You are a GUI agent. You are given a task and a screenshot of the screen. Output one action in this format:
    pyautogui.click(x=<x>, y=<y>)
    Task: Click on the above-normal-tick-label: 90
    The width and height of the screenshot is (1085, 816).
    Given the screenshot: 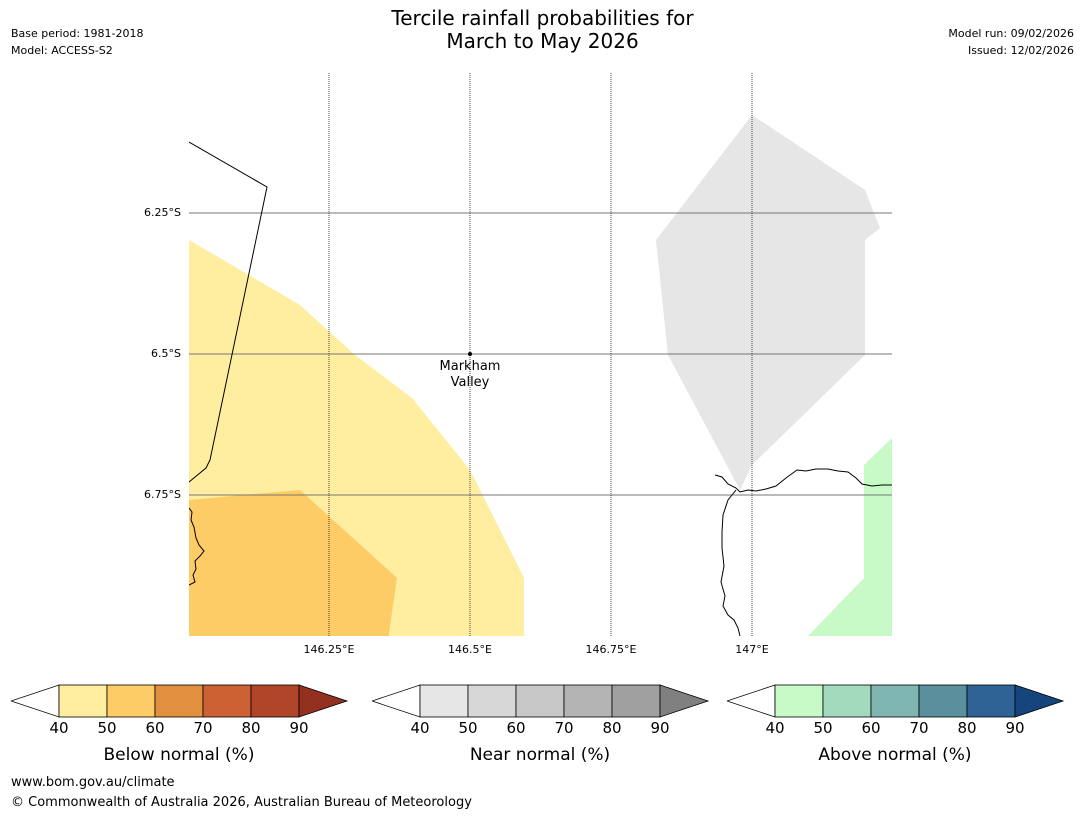 What is the action you would take?
    pyautogui.click(x=1015, y=728)
    